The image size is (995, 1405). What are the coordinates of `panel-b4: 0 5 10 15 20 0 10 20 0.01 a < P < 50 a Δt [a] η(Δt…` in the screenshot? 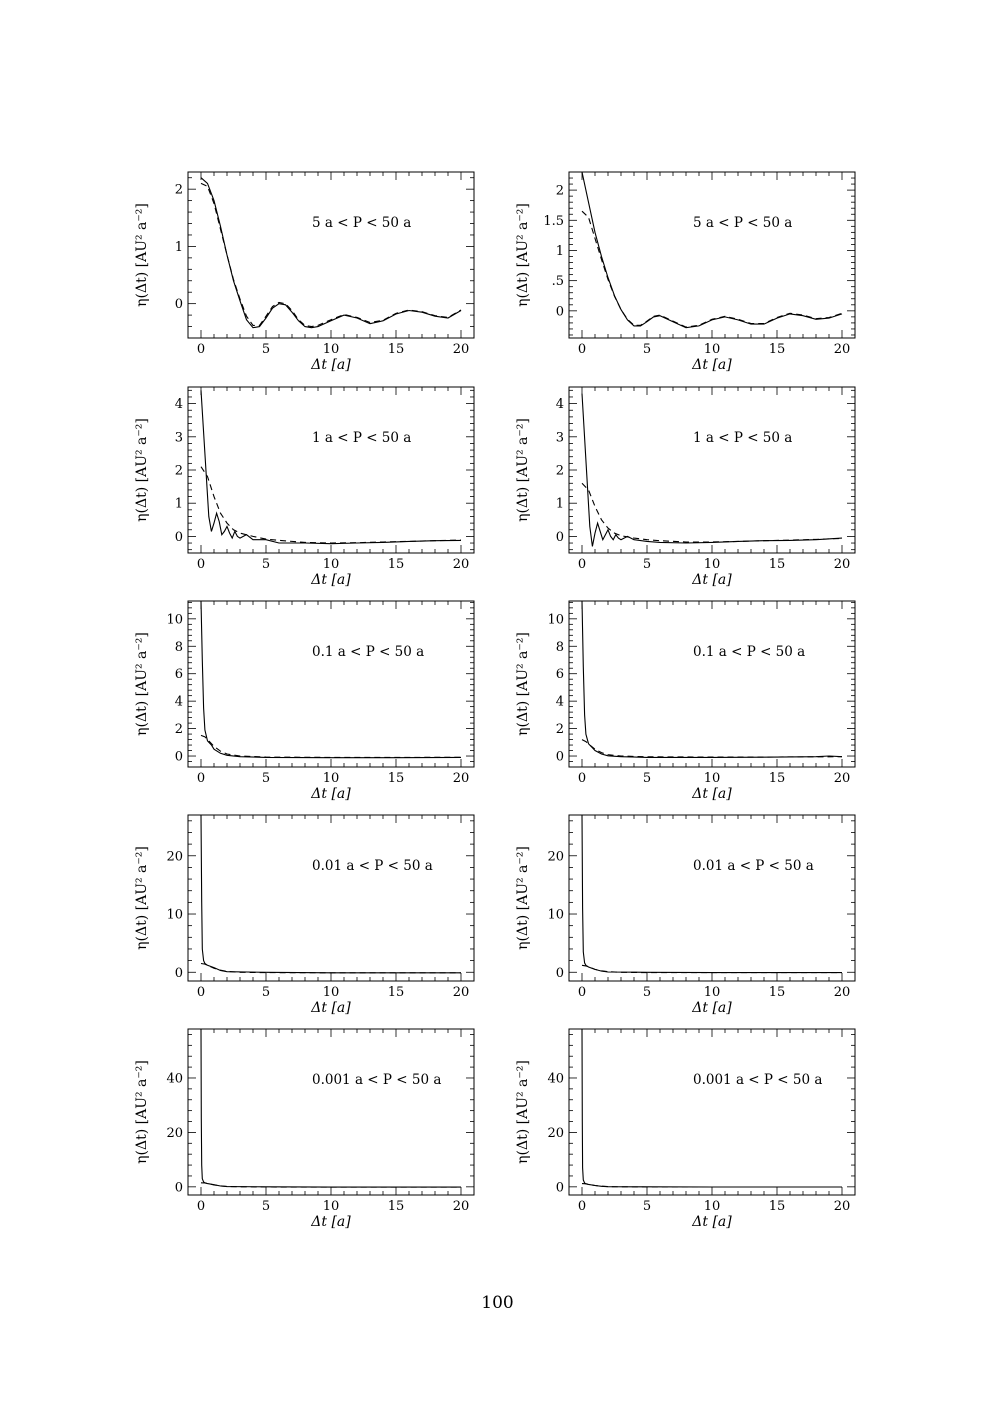 It's located at (685, 915).